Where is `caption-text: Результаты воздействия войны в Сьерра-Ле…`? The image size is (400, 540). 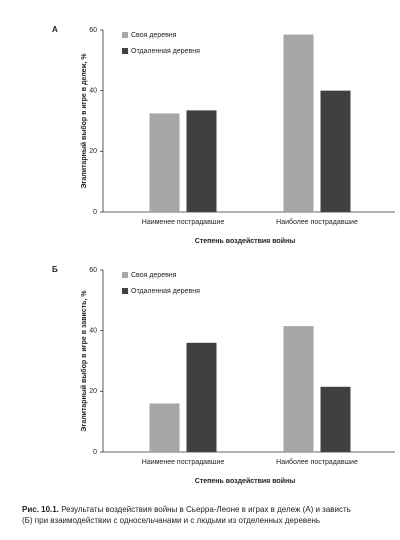 caption-text: Результаты воздействия войны в Сьерра-Ле… is located at coordinates (186, 515).